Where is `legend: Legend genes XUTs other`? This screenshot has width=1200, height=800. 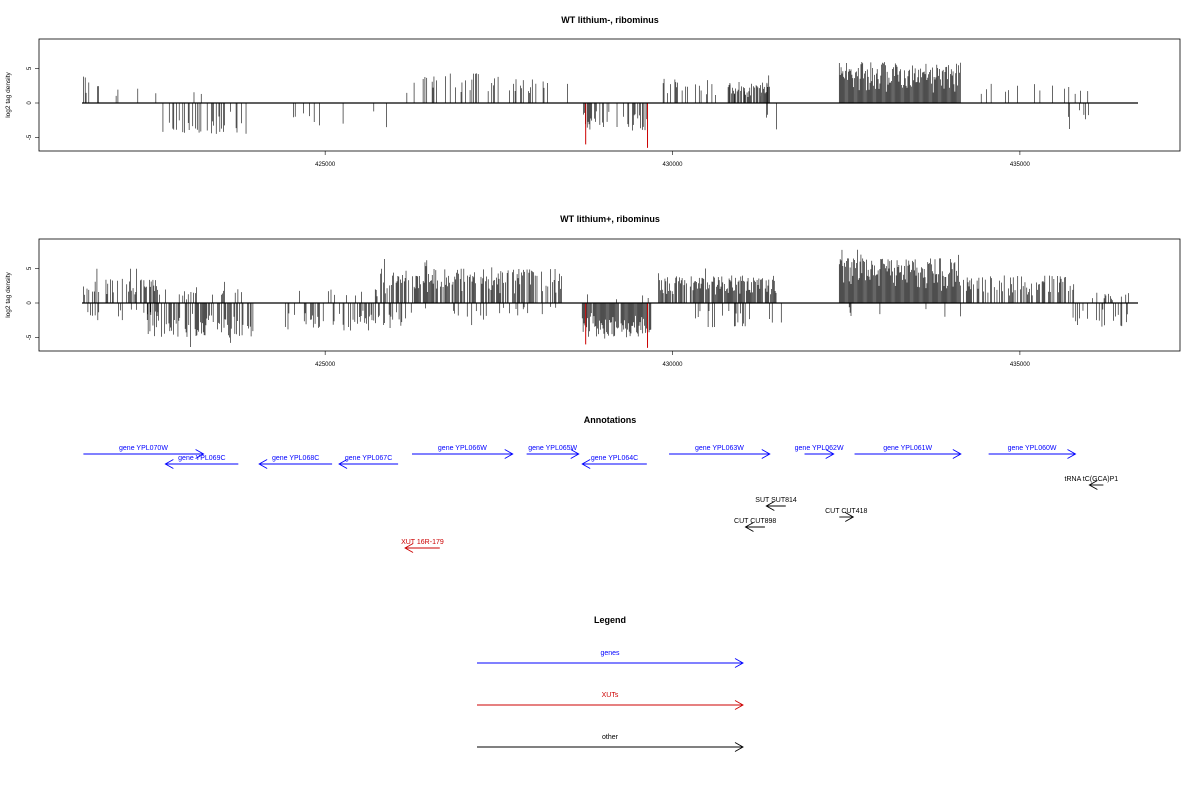
legend: Legend genes XUTs other is located at coordinates (610, 683).